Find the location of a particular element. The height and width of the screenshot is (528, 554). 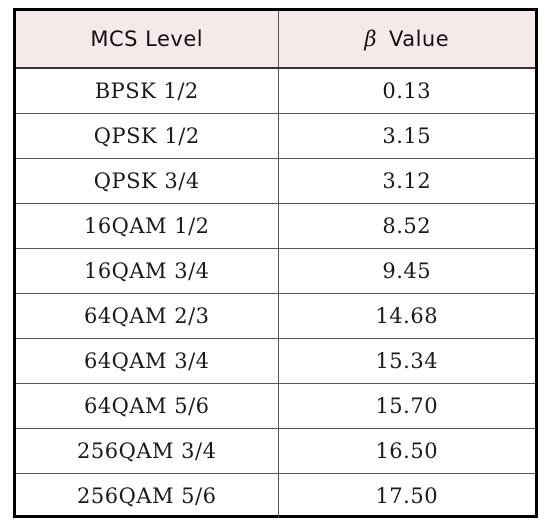

table-row: 16QAM 3/4 9.45 is located at coordinates (275, 270).